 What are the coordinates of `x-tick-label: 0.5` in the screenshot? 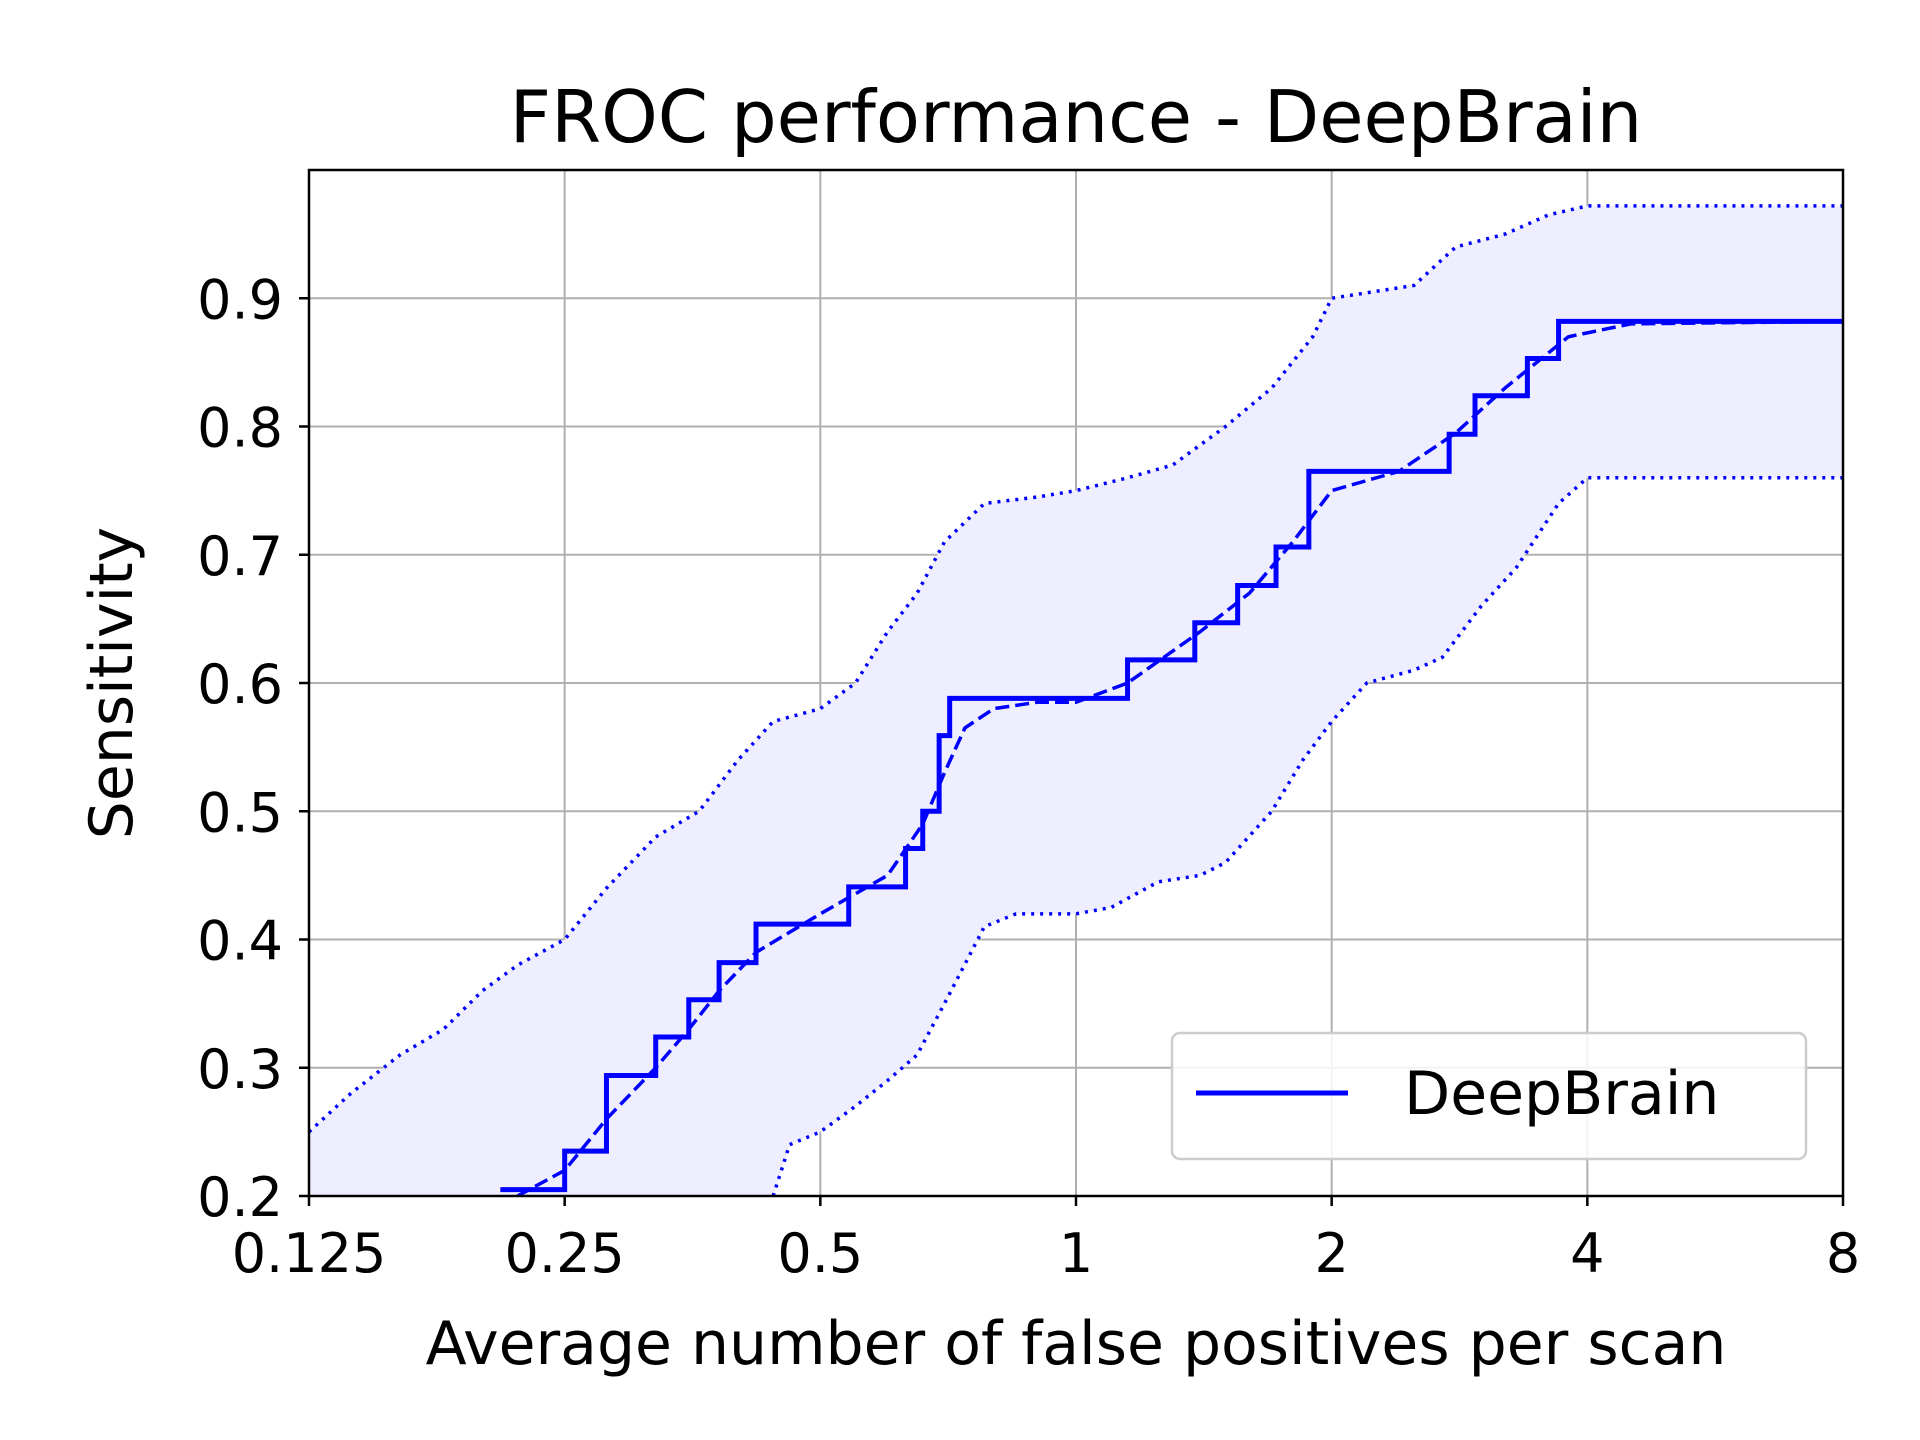 It's located at (820, 1253).